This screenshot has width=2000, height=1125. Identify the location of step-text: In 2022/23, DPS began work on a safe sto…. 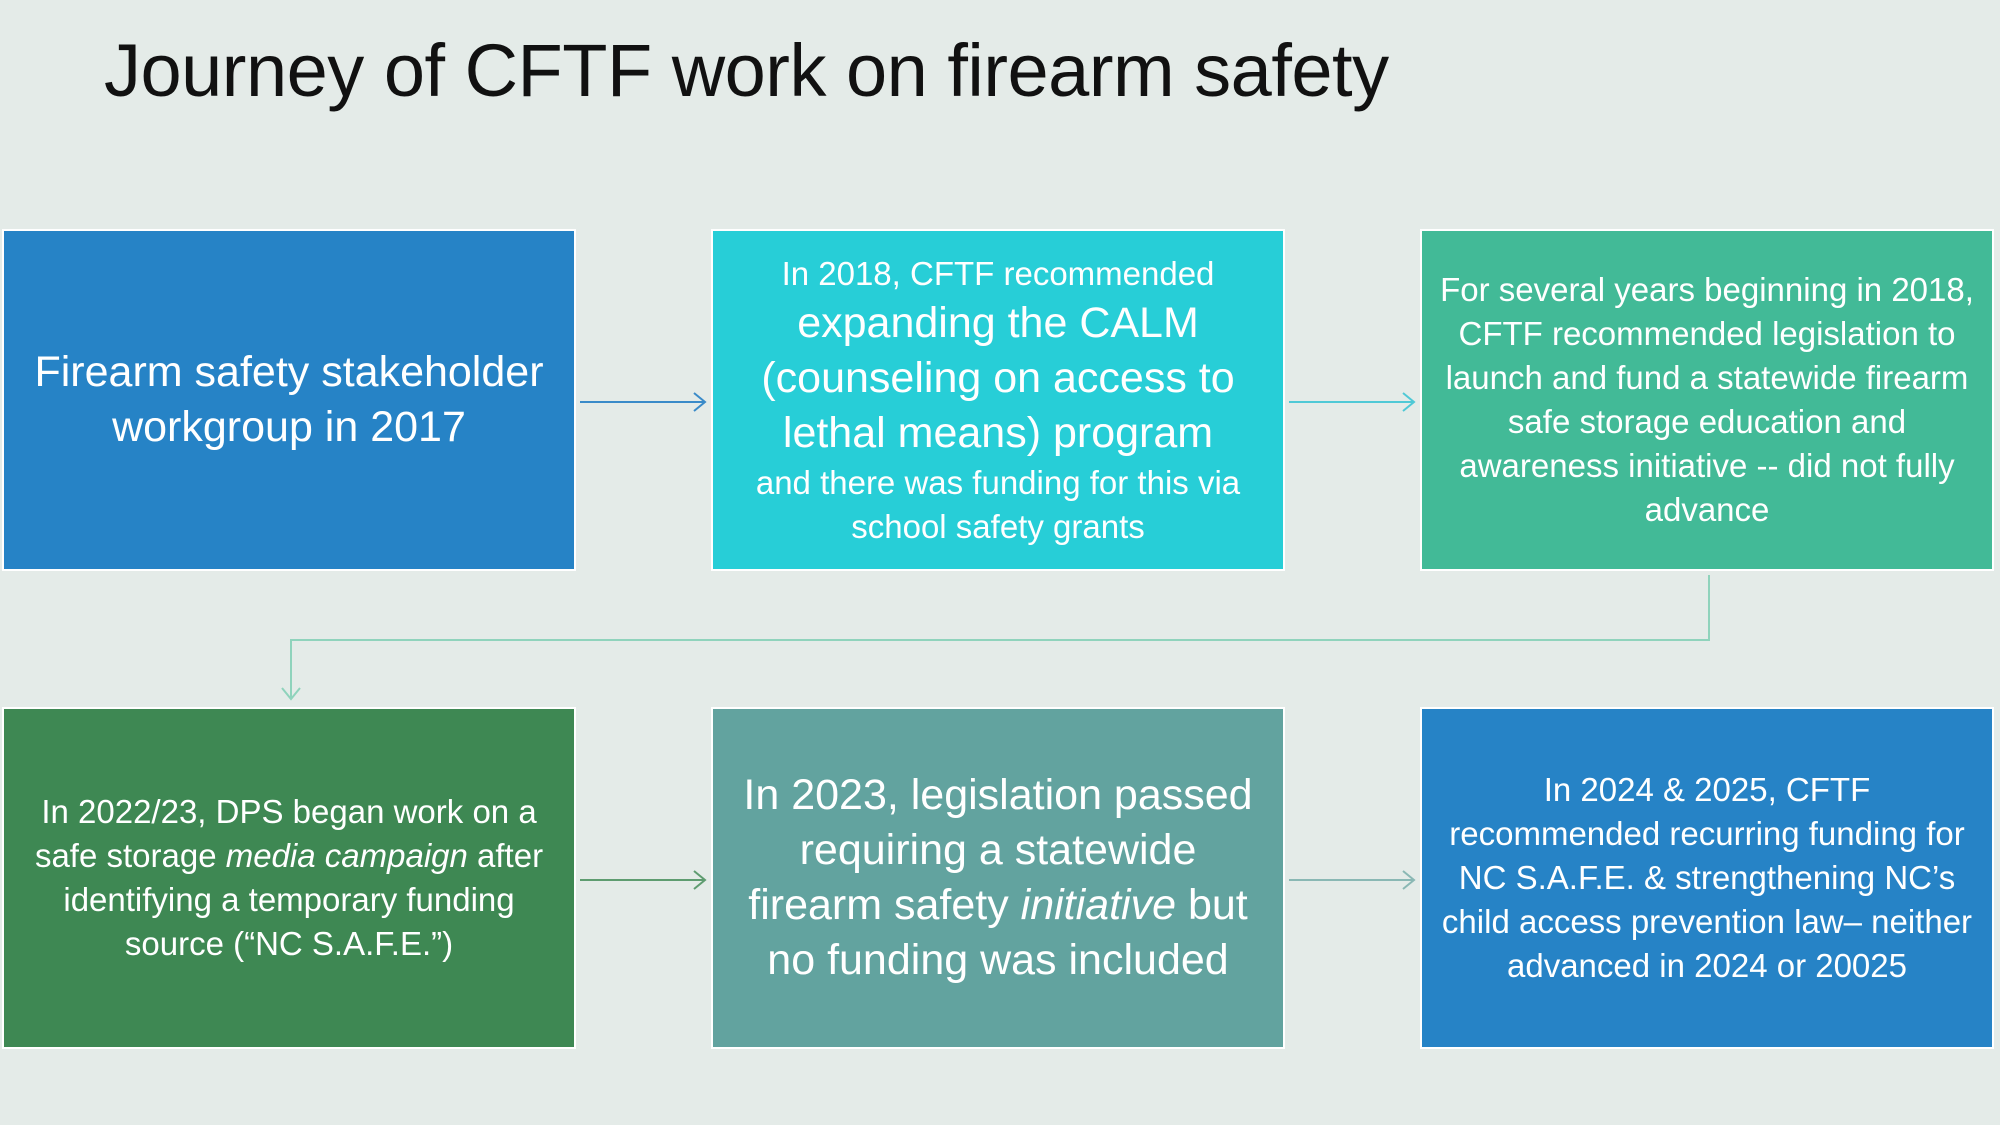
(289, 877).